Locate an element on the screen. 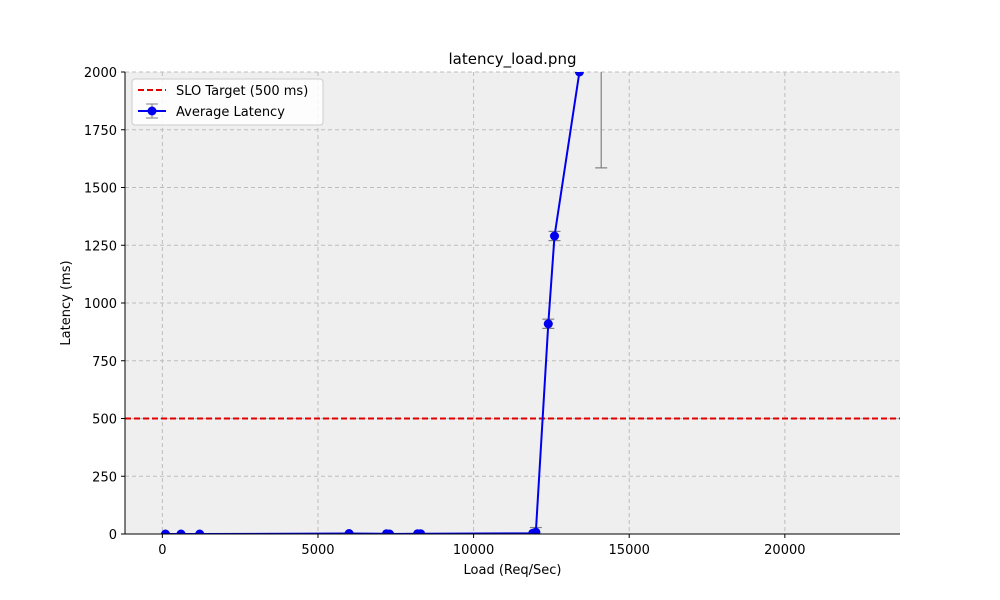 The width and height of the screenshot is (1000, 600). y-axis-ticks: 0 250 500 750 1000 1250 1500 1750 2000 is located at coordinates (104, 304).